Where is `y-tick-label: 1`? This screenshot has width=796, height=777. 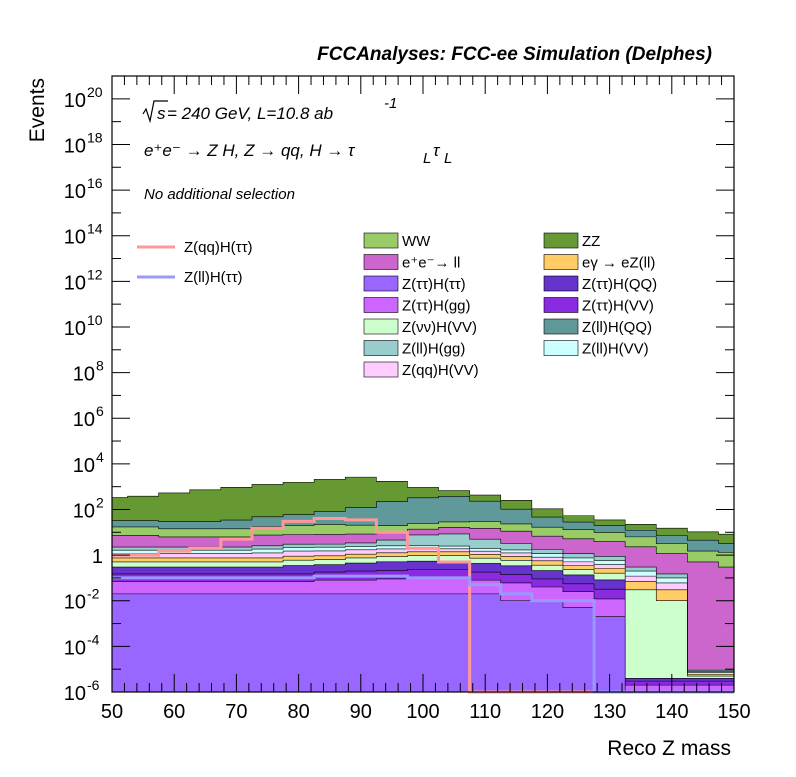
y-tick-label: 1 is located at coordinates (97, 557).